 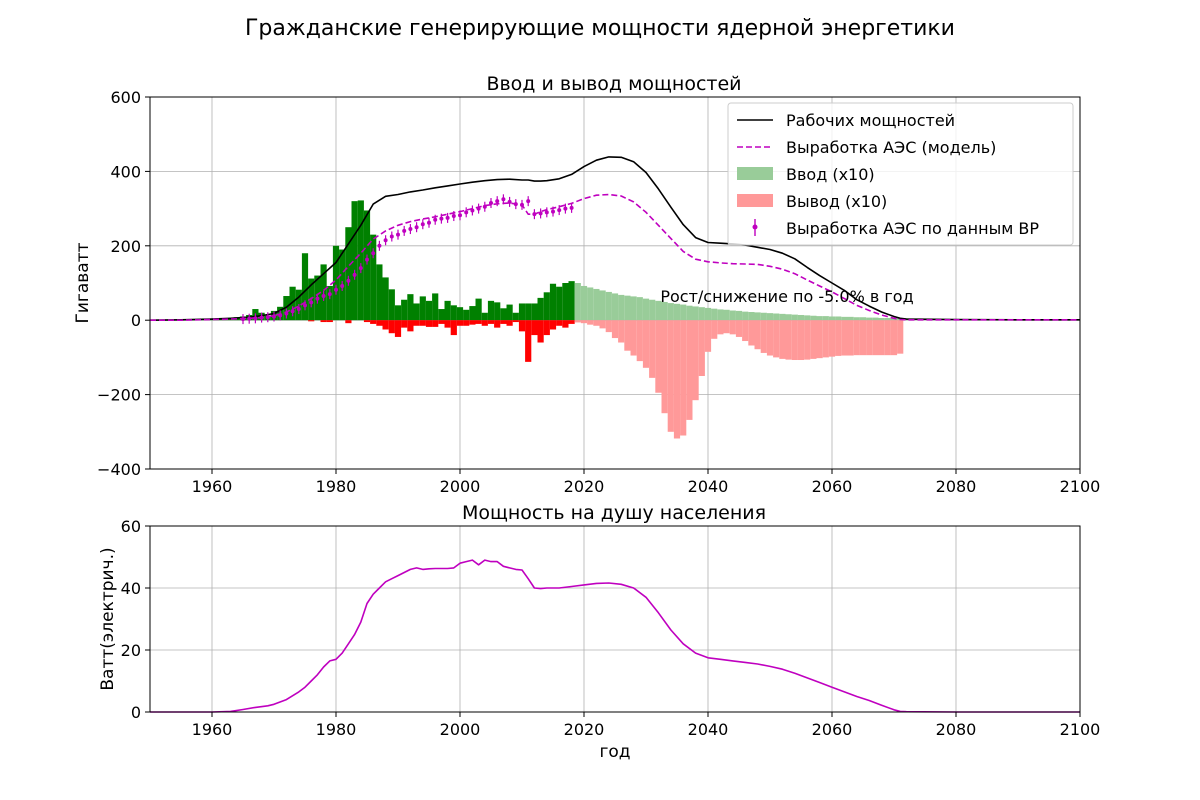 What do you see at coordinates (1080, 486) in the screenshot?
I see `x-tick-label: 2100` at bounding box center [1080, 486].